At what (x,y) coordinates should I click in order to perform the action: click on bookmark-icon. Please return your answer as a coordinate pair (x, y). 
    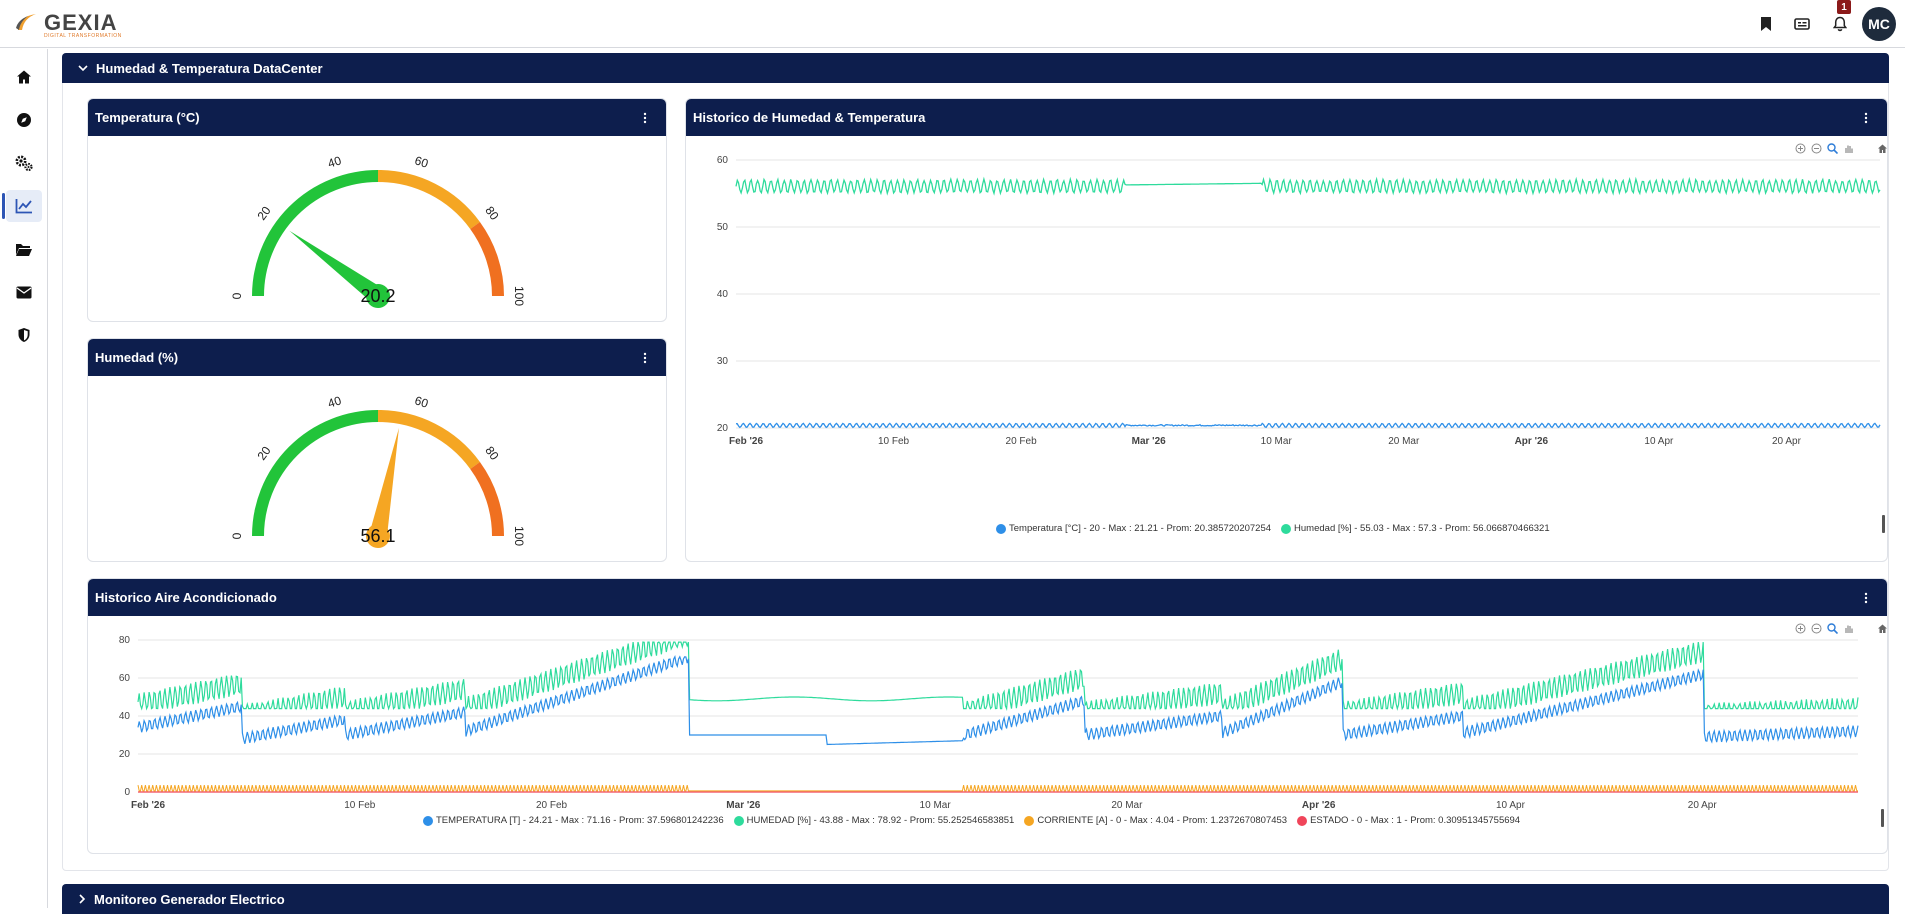
    Looking at the image, I should click on (1766, 24).